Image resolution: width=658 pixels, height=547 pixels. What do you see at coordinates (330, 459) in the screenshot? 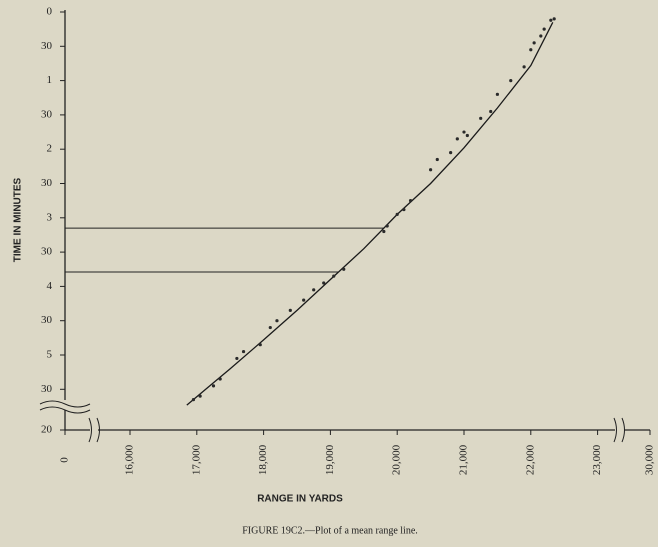
I see `x-tick-label: 19,000` at bounding box center [330, 459].